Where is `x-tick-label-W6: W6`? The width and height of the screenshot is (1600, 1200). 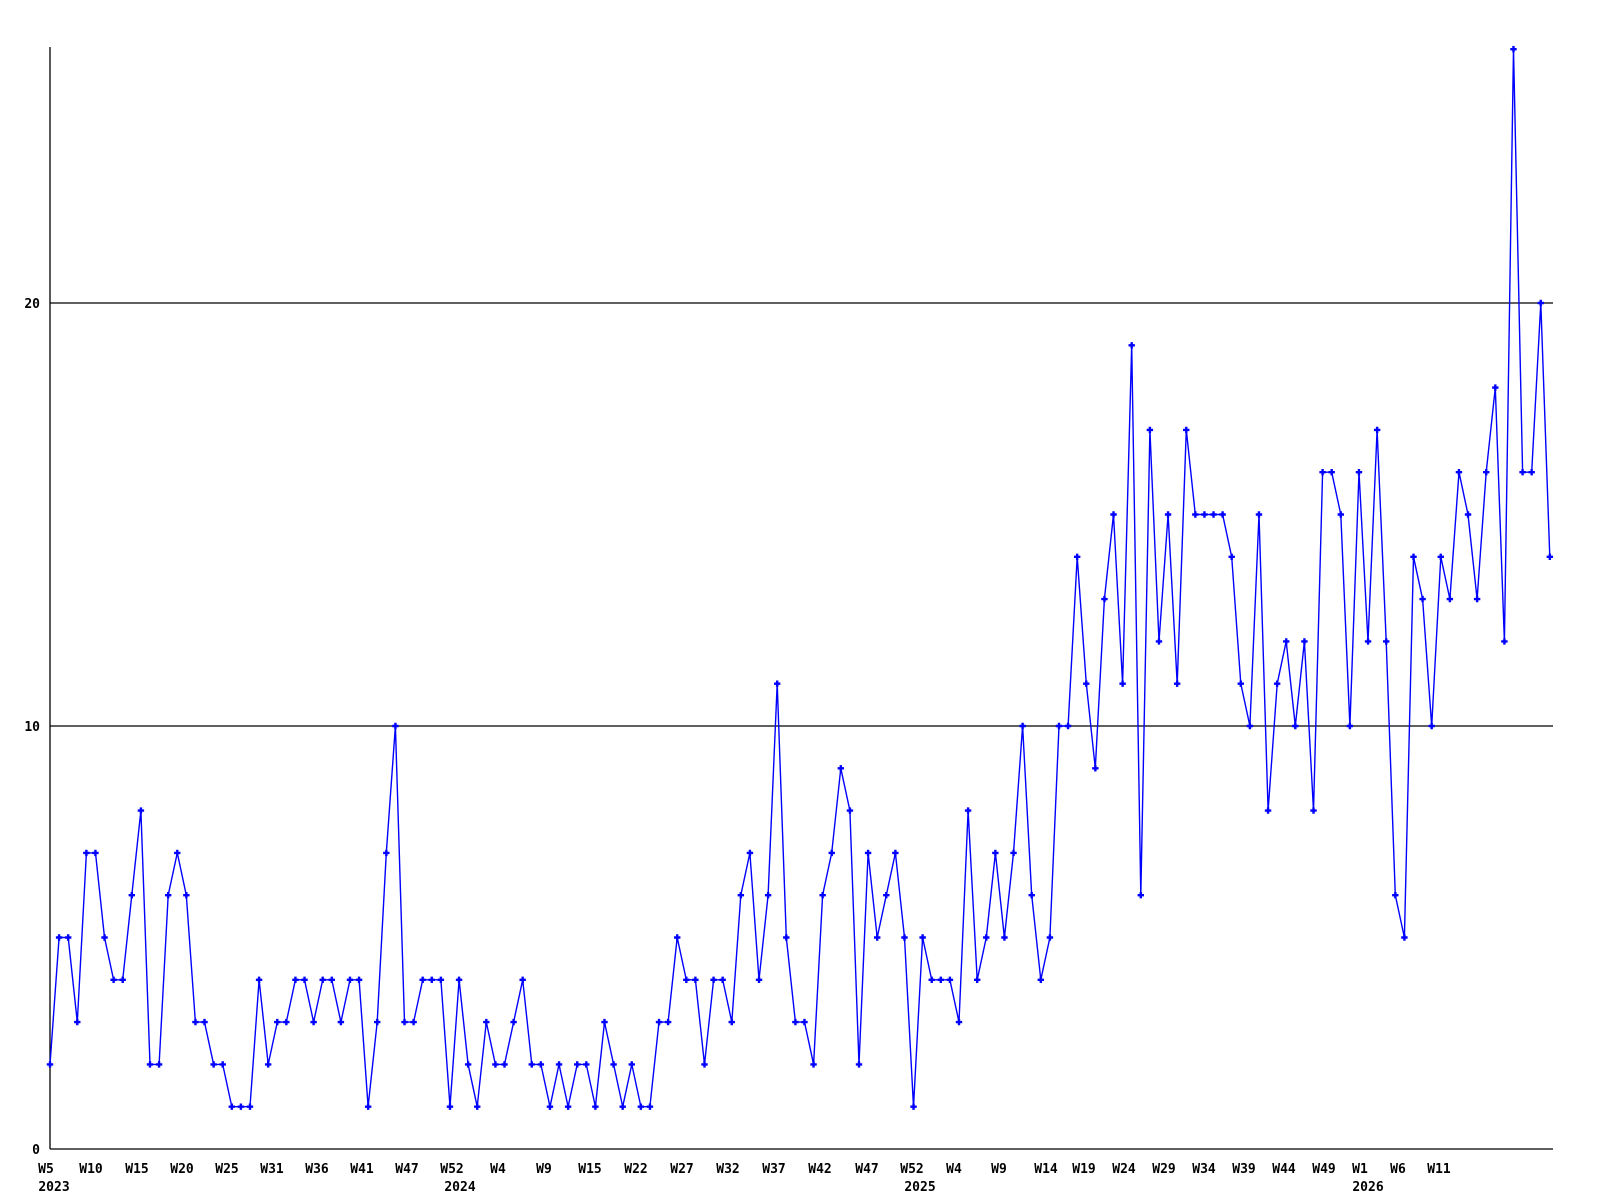
x-tick-label-W6: W6 is located at coordinates (1398, 1169).